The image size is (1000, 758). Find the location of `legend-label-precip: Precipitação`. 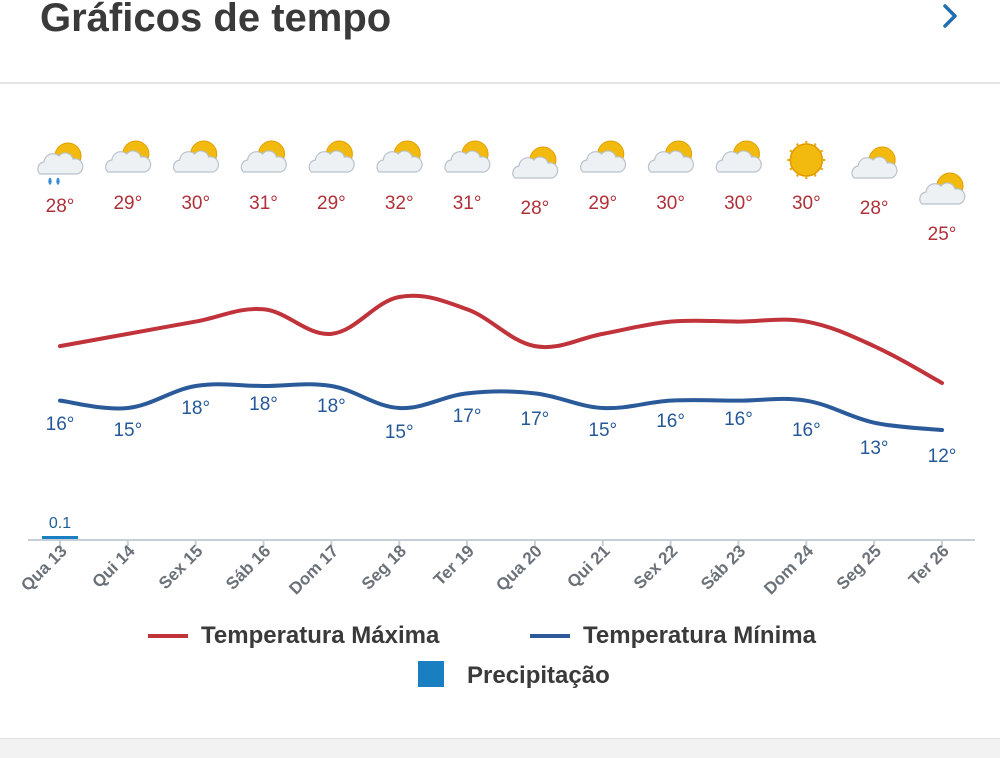

legend-label-precip: Precipitação is located at coordinates (538, 675).